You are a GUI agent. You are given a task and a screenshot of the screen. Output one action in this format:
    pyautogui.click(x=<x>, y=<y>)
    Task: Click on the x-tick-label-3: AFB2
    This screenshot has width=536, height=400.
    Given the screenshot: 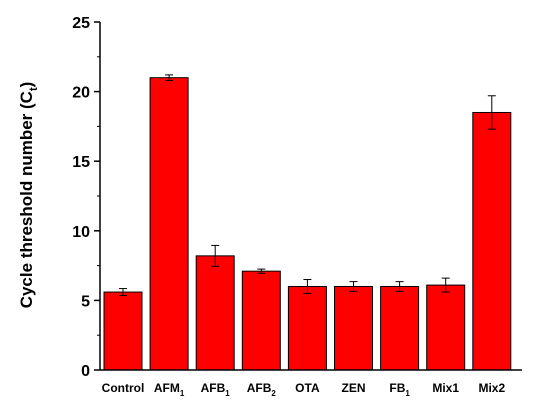 What is the action you would take?
    pyautogui.click(x=262, y=389)
    